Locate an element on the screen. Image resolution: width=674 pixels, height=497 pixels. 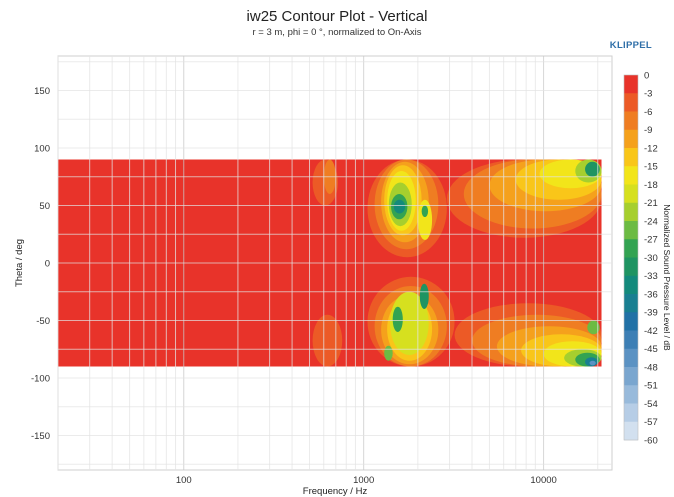
colorbar-frame is located at coordinates (631, 257).